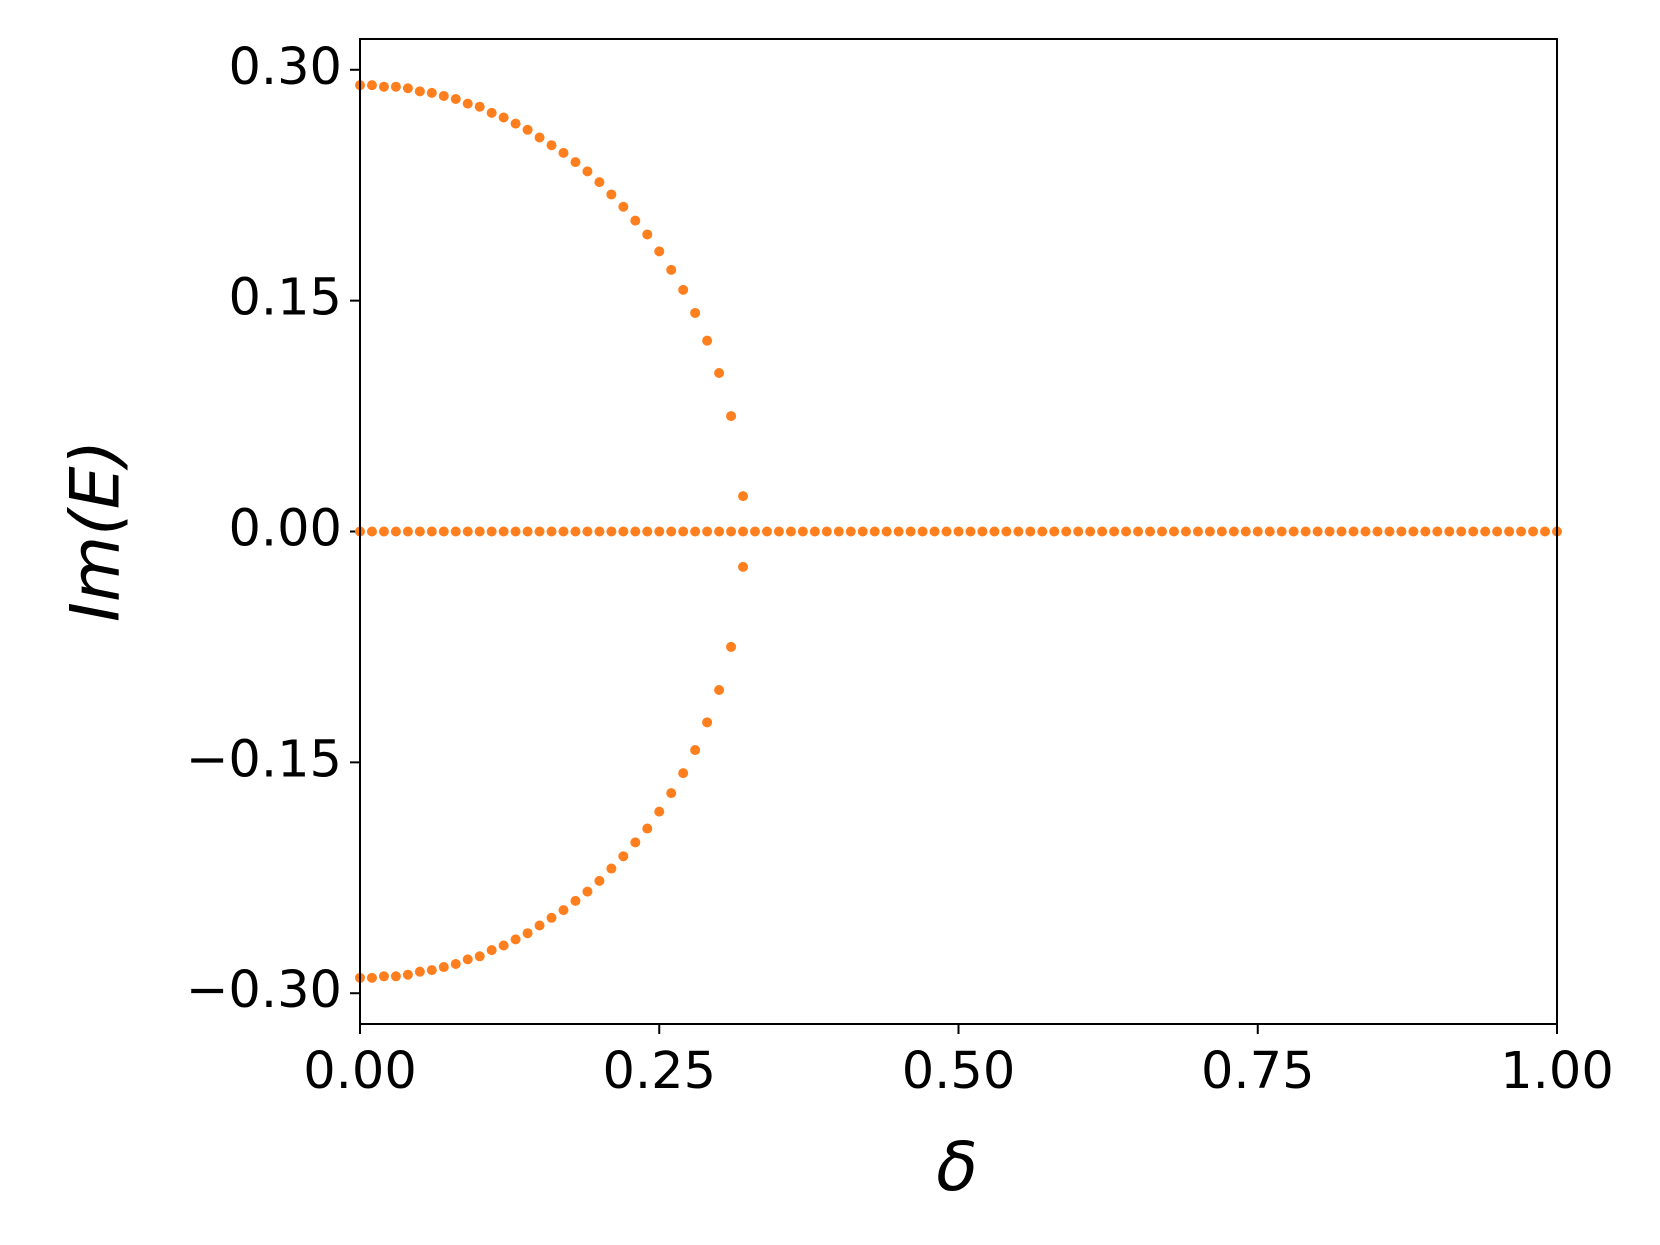  I want to click on x-tick-label: 1.00, so click(1557, 1071).